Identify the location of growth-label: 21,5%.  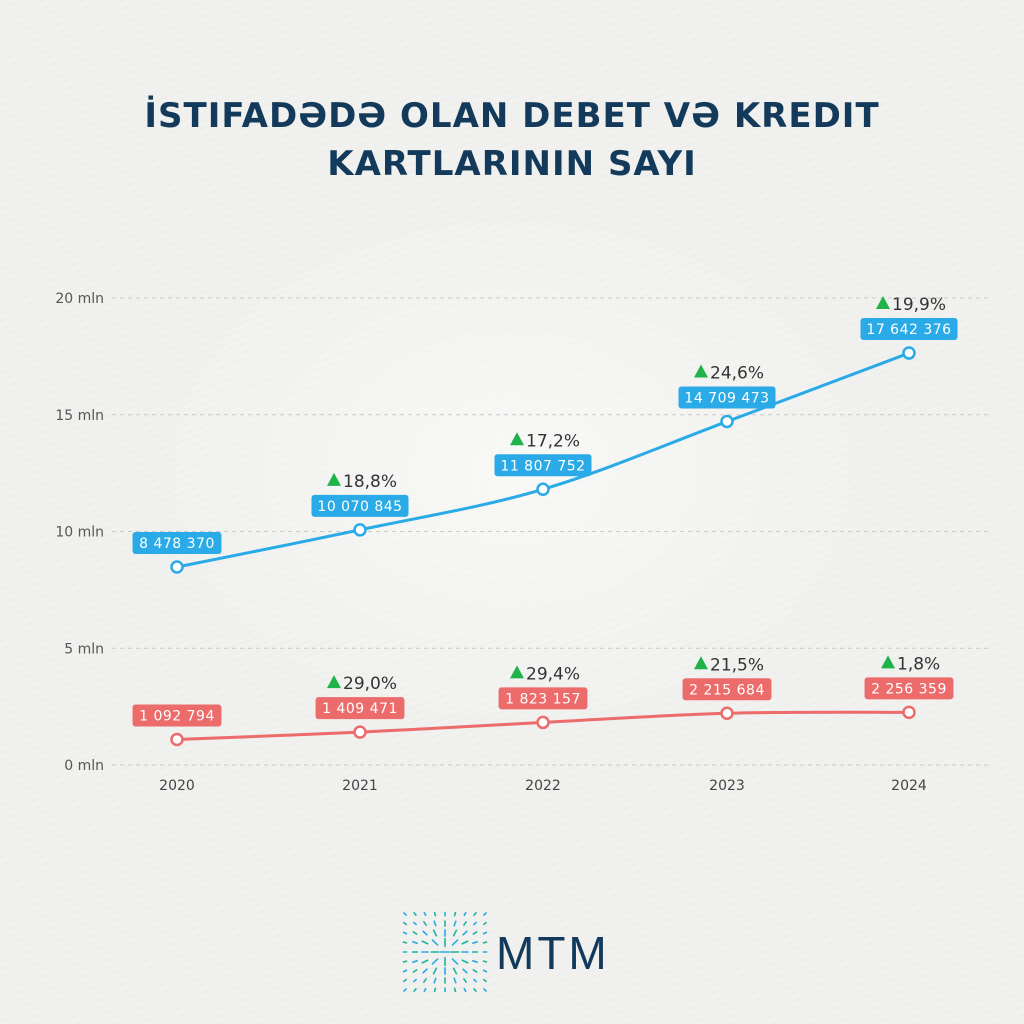
(737, 665).